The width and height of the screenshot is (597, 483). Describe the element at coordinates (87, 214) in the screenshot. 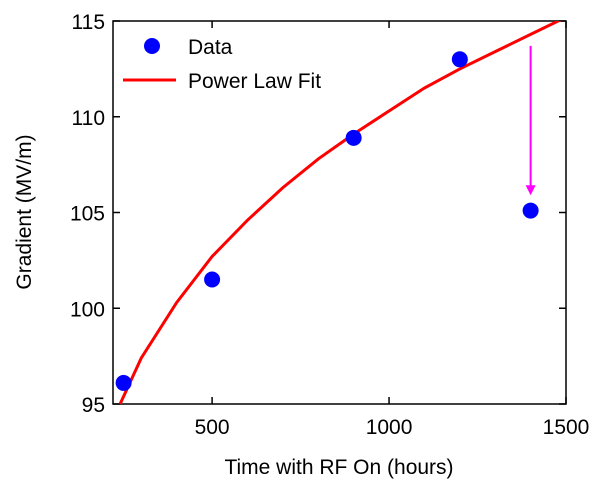

I see `y-tick-label: 105` at that location.